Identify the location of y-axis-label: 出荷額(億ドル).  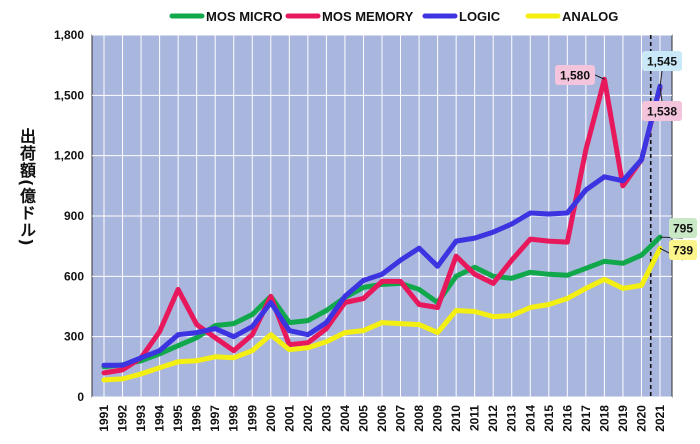
(26, 187).